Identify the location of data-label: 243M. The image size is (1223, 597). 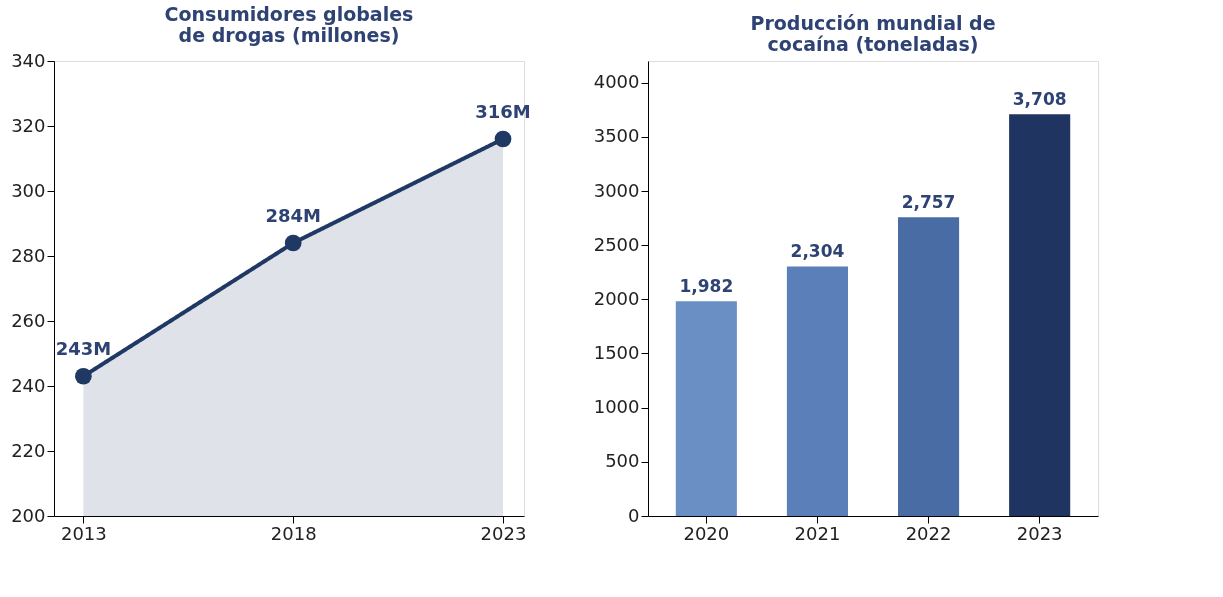
(83, 349).